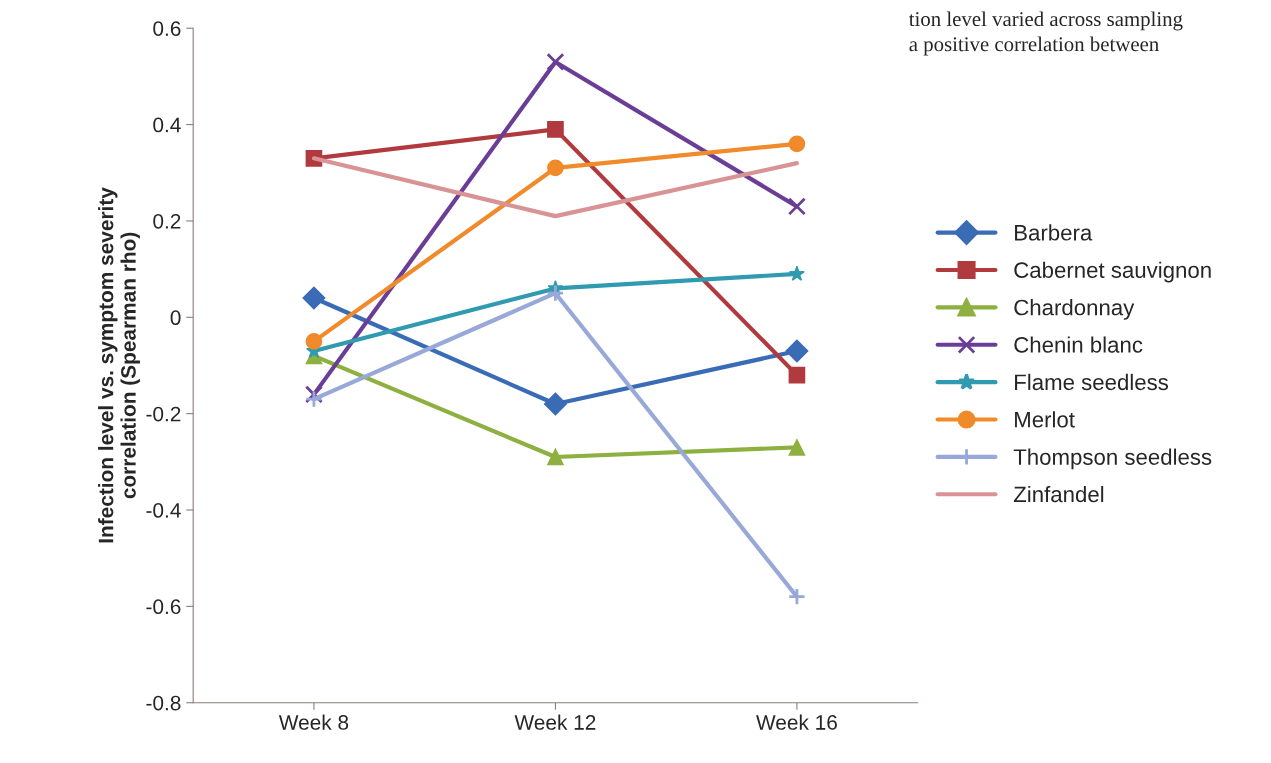 The height and width of the screenshot is (763, 1271). What do you see at coordinates (1078, 344) in the screenshot?
I see `legend-label: Chenin blanc` at bounding box center [1078, 344].